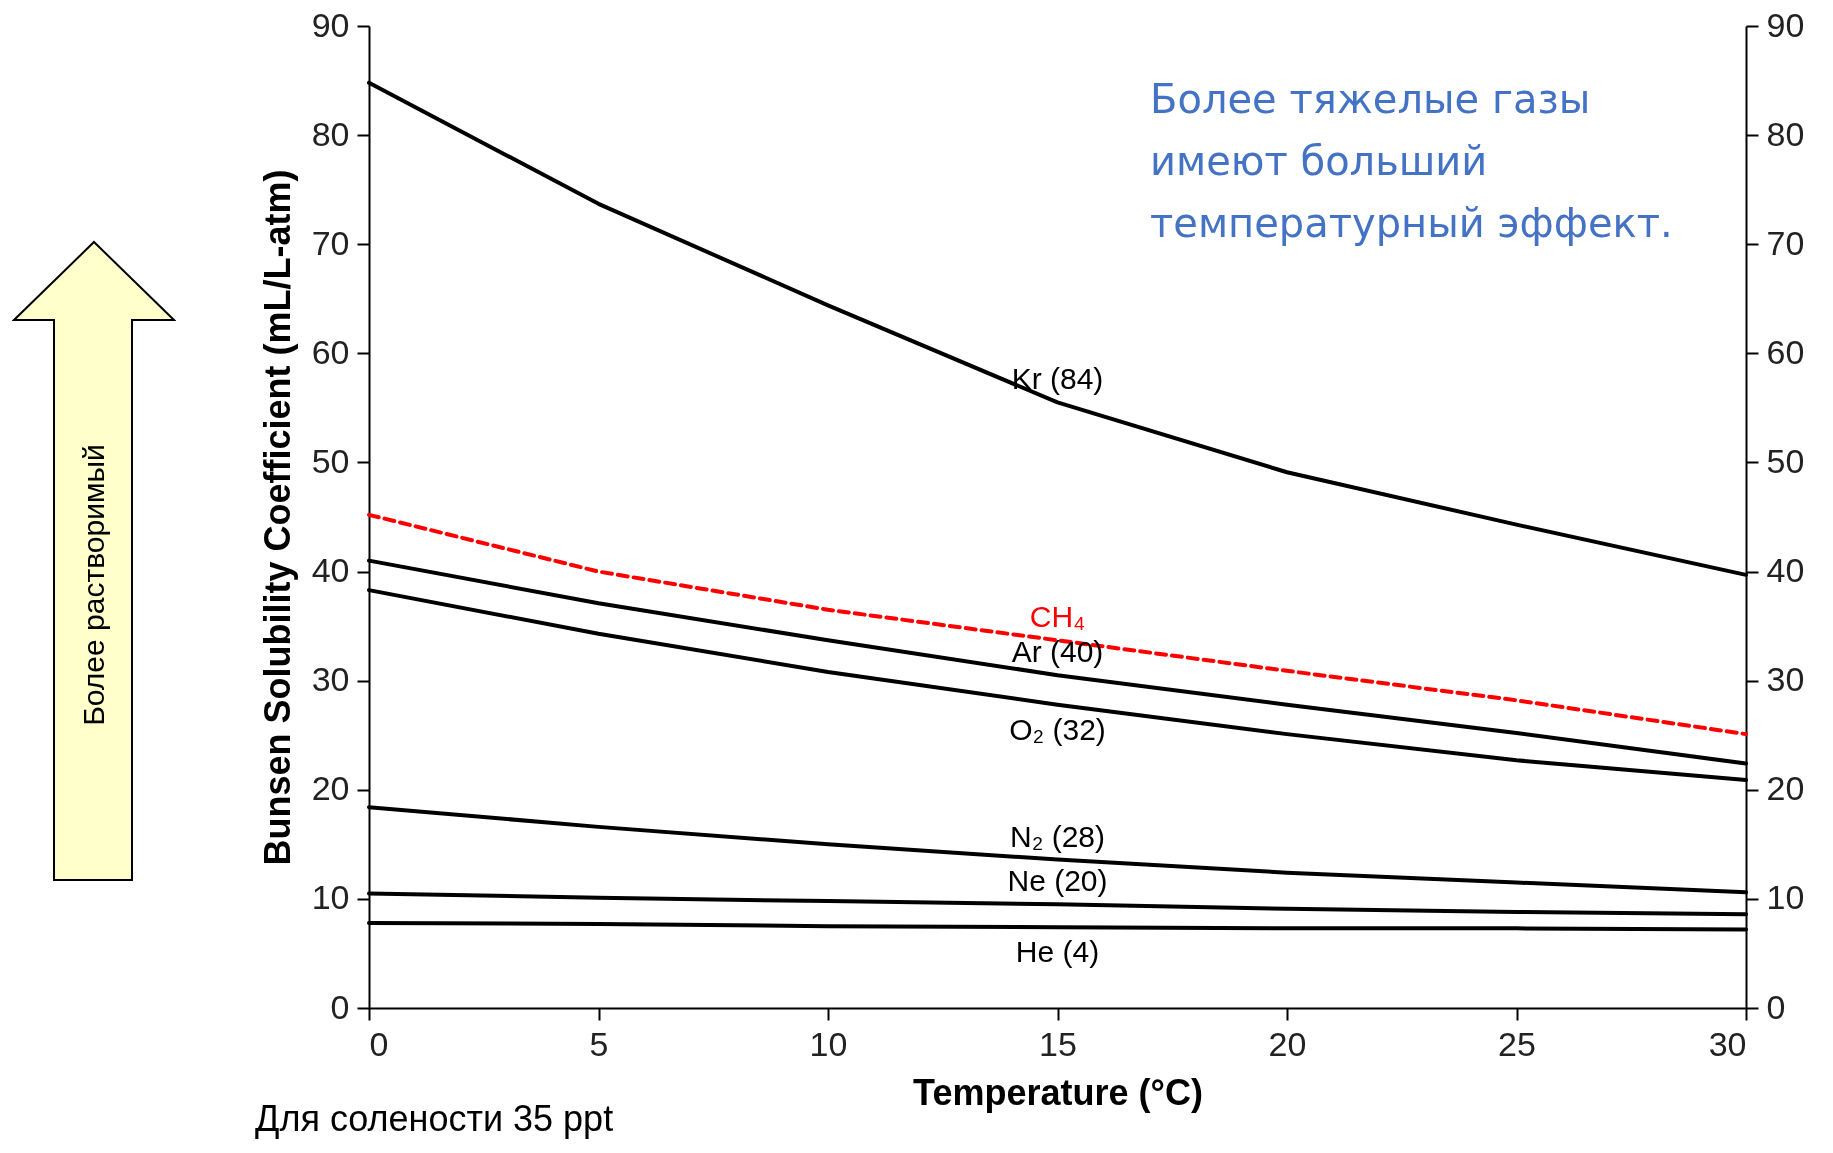 This screenshot has height=1153, width=1833. Describe the element at coordinates (277, 517) in the screenshot. I see `y-axis-title: Bunsen Solubility Coefficient (mL/L-atm)` at that location.